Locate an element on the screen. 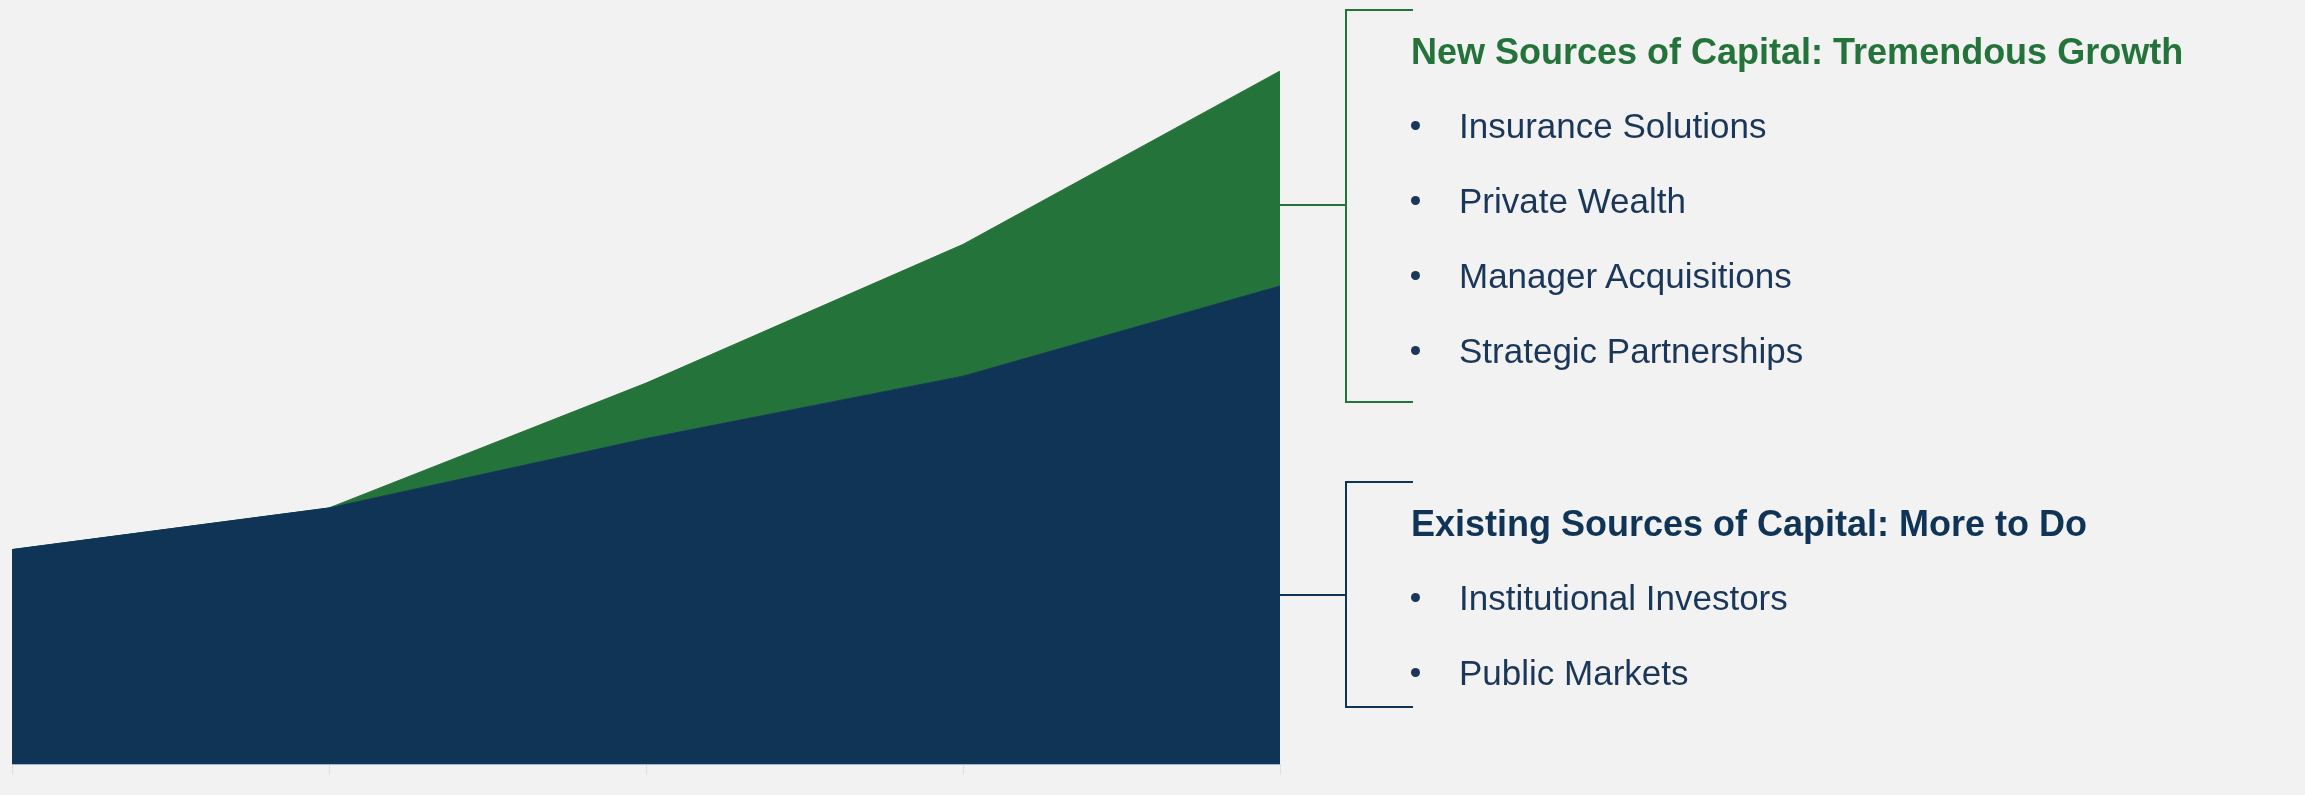  legend-label: Existing Sources of Capital: More to Do is located at coordinates (1749, 524).